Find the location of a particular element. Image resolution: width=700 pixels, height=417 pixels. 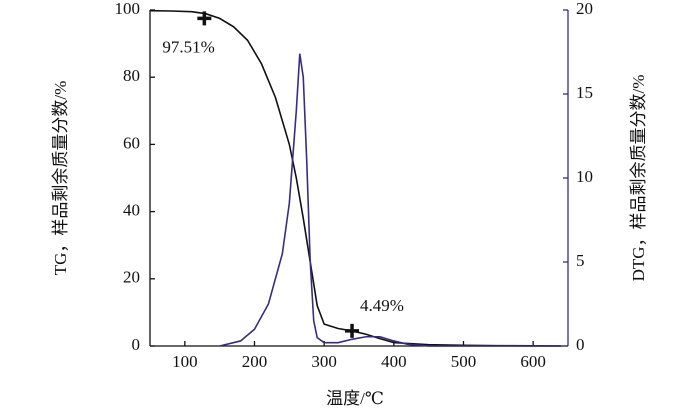

y2-tick-label: 10 is located at coordinates (584, 176).